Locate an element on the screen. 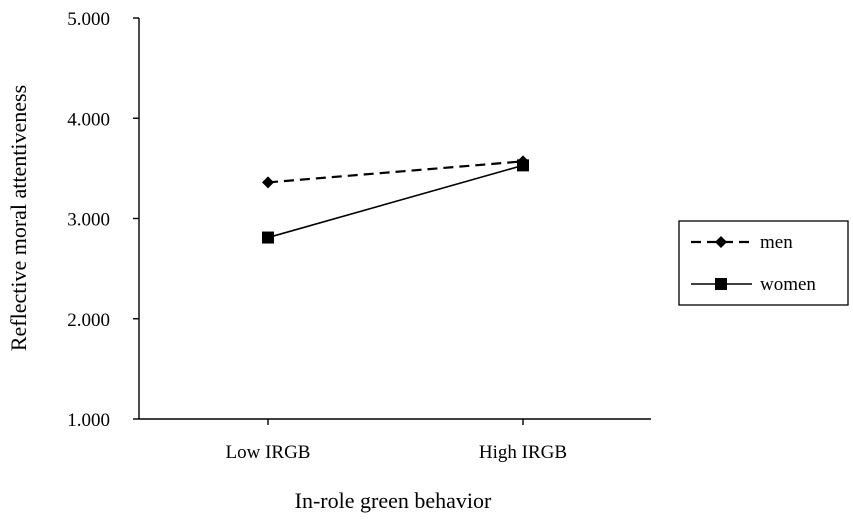 Image resolution: width=853 pixels, height=526 pixels. legend-label-women: women is located at coordinates (788, 284).